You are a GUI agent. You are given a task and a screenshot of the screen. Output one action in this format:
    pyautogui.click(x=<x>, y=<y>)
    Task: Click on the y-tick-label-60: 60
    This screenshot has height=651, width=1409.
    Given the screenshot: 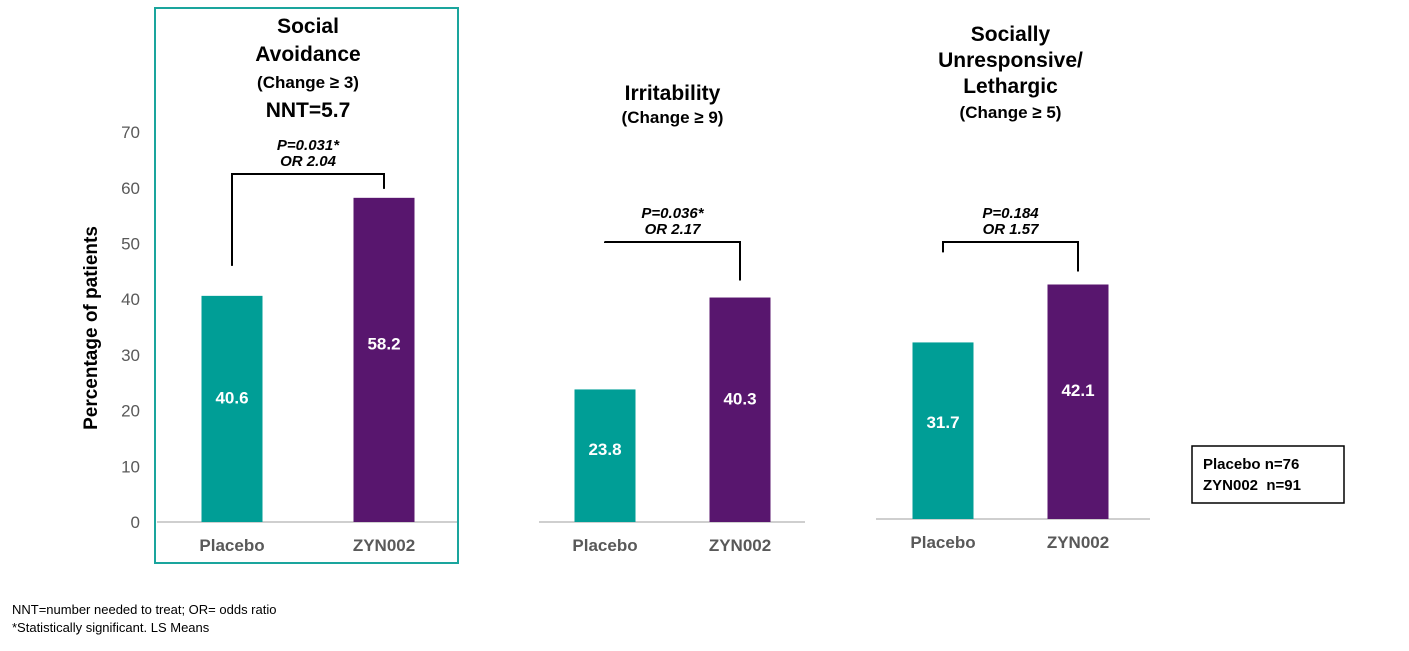 What is the action you would take?
    pyautogui.click(x=130, y=188)
    